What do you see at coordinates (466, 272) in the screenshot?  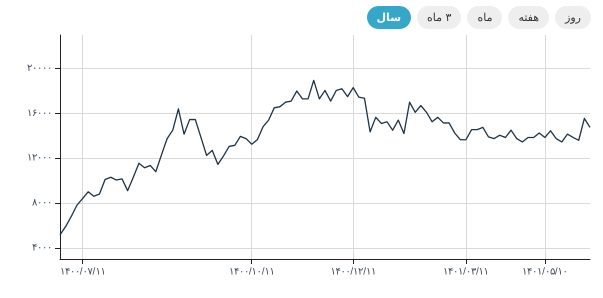 I see `x-tick-label: ۱۴۰۱/۰۳/۱۱` at bounding box center [466, 272].